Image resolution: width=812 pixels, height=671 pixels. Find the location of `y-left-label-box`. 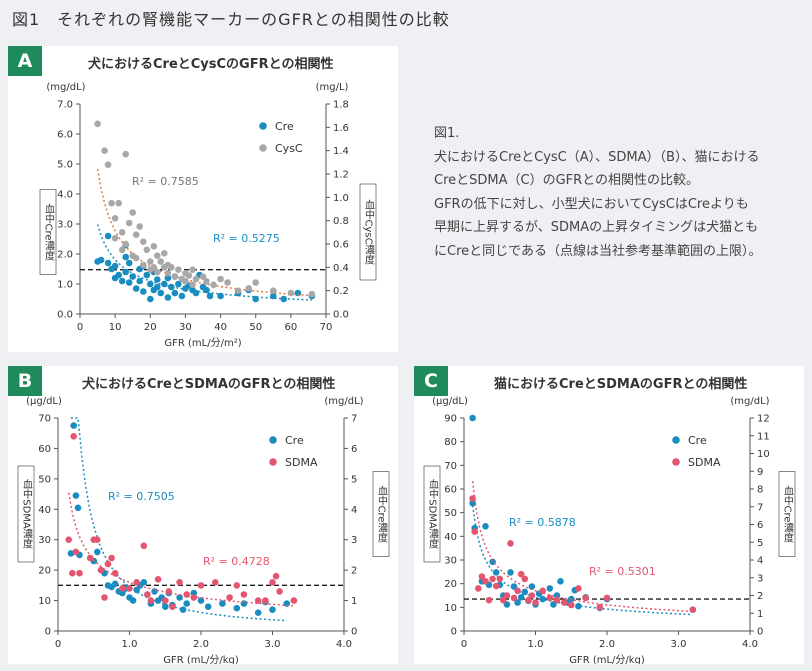

y-left-label-box is located at coordinates (432, 514).